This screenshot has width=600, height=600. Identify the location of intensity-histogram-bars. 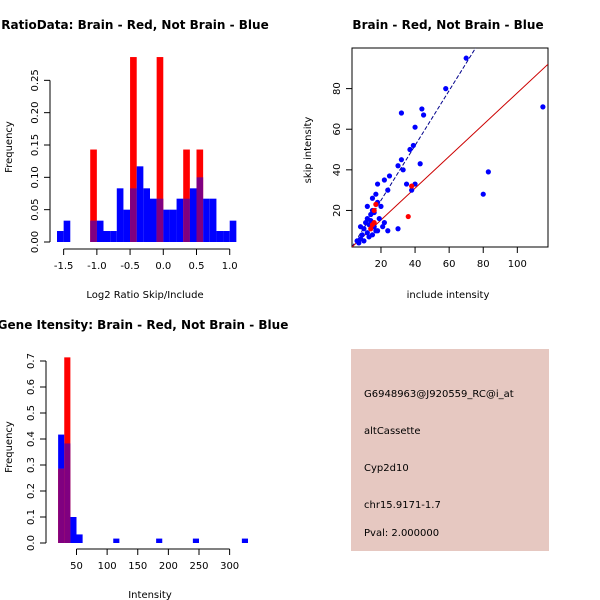
(153, 450).